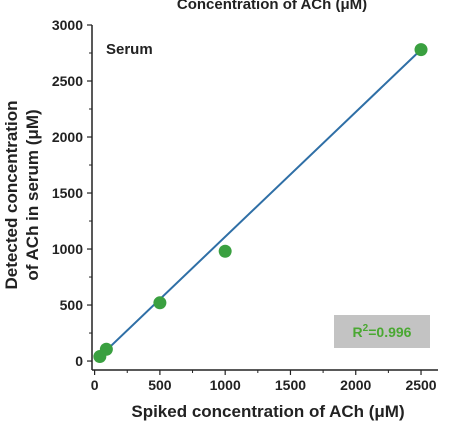 This screenshot has height=425, width=460. Describe the element at coordinates (67, 249) in the screenshot. I see `y-tick-label: 1000` at that location.